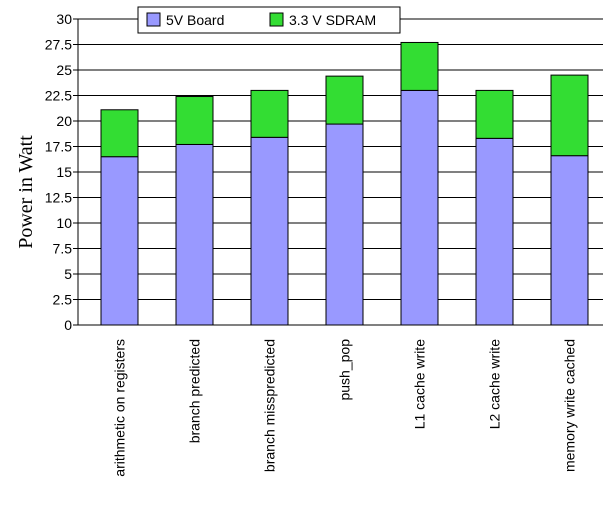  Describe the element at coordinates (68, 274) in the screenshot. I see `y-tick-label: 5` at that location.